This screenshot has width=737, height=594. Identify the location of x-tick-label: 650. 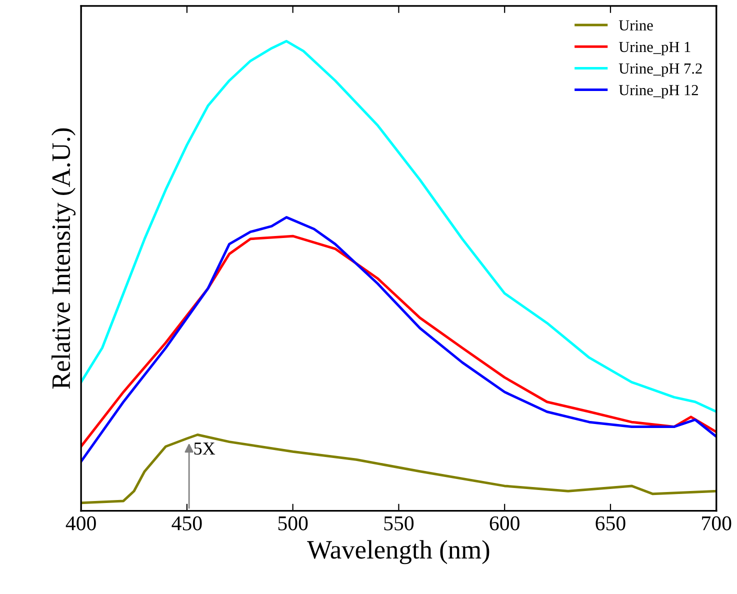
(611, 523).